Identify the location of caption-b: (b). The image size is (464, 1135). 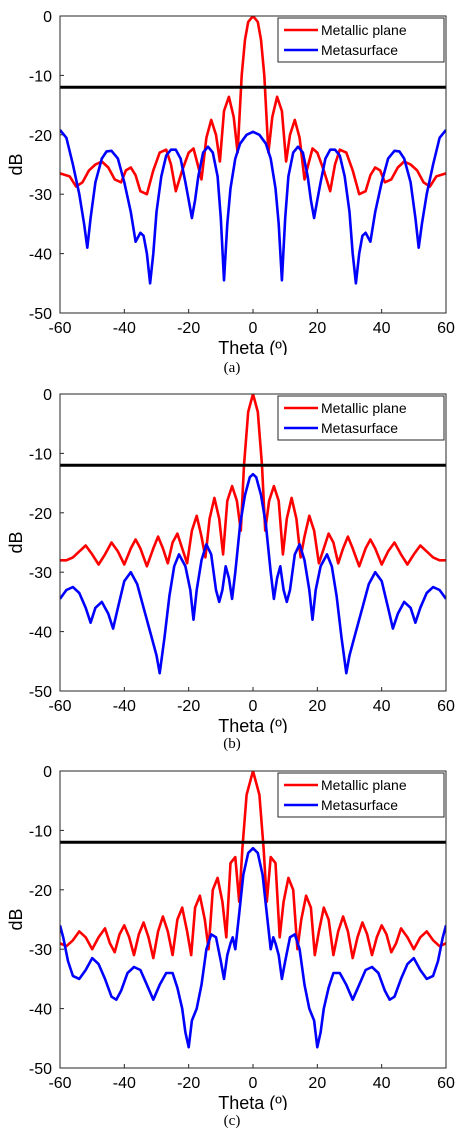
(232, 744).